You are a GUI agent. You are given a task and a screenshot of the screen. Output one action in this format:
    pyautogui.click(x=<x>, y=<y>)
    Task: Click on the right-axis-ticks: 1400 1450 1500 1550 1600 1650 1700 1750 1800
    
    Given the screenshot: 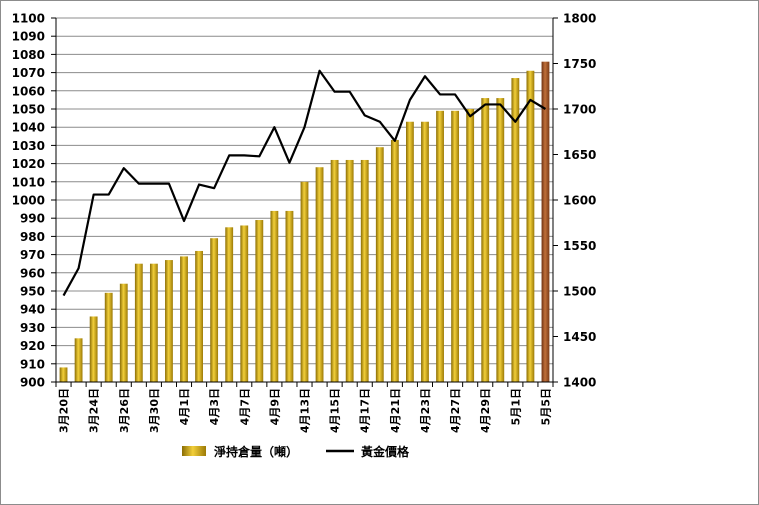 What is the action you would take?
    pyautogui.click(x=574, y=201)
    